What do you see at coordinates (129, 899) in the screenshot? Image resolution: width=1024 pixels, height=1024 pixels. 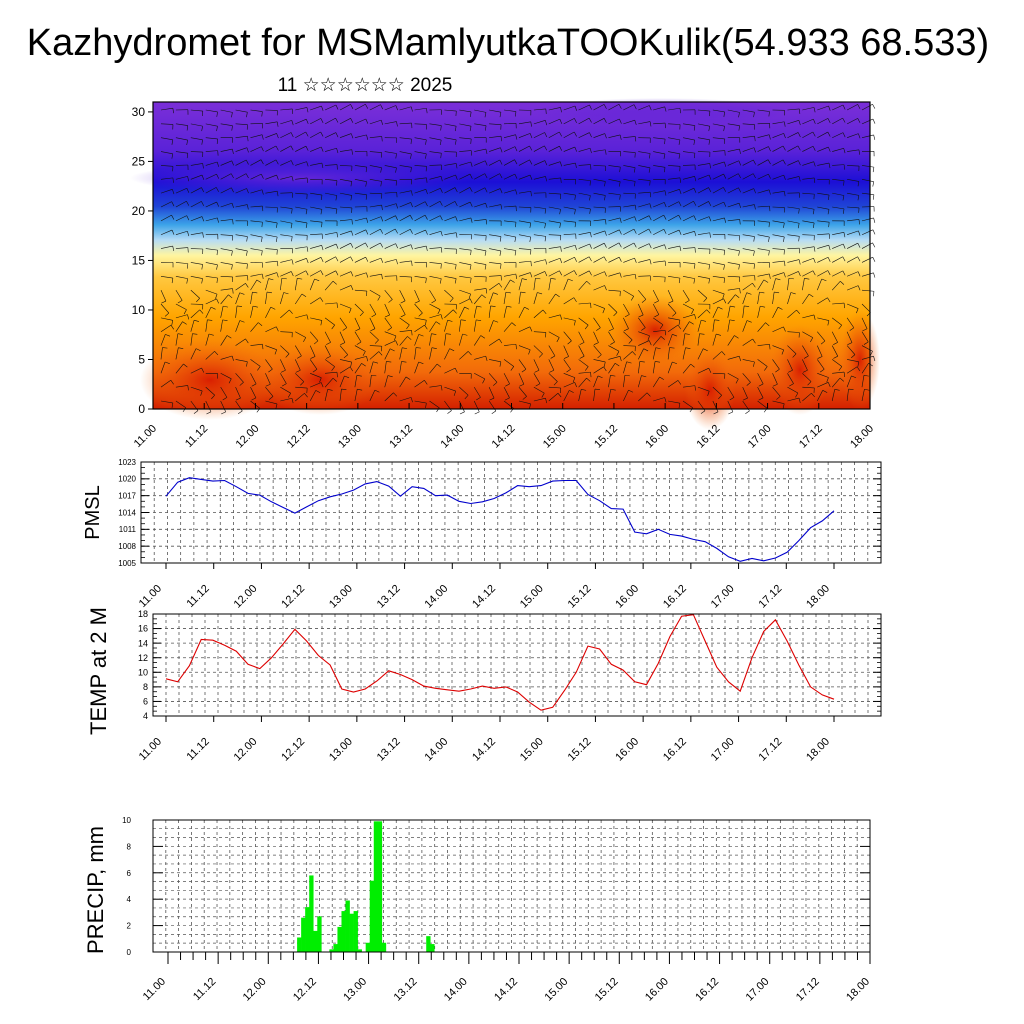 I see `precip-ytick-label: 4` at bounding box center [129, 899].